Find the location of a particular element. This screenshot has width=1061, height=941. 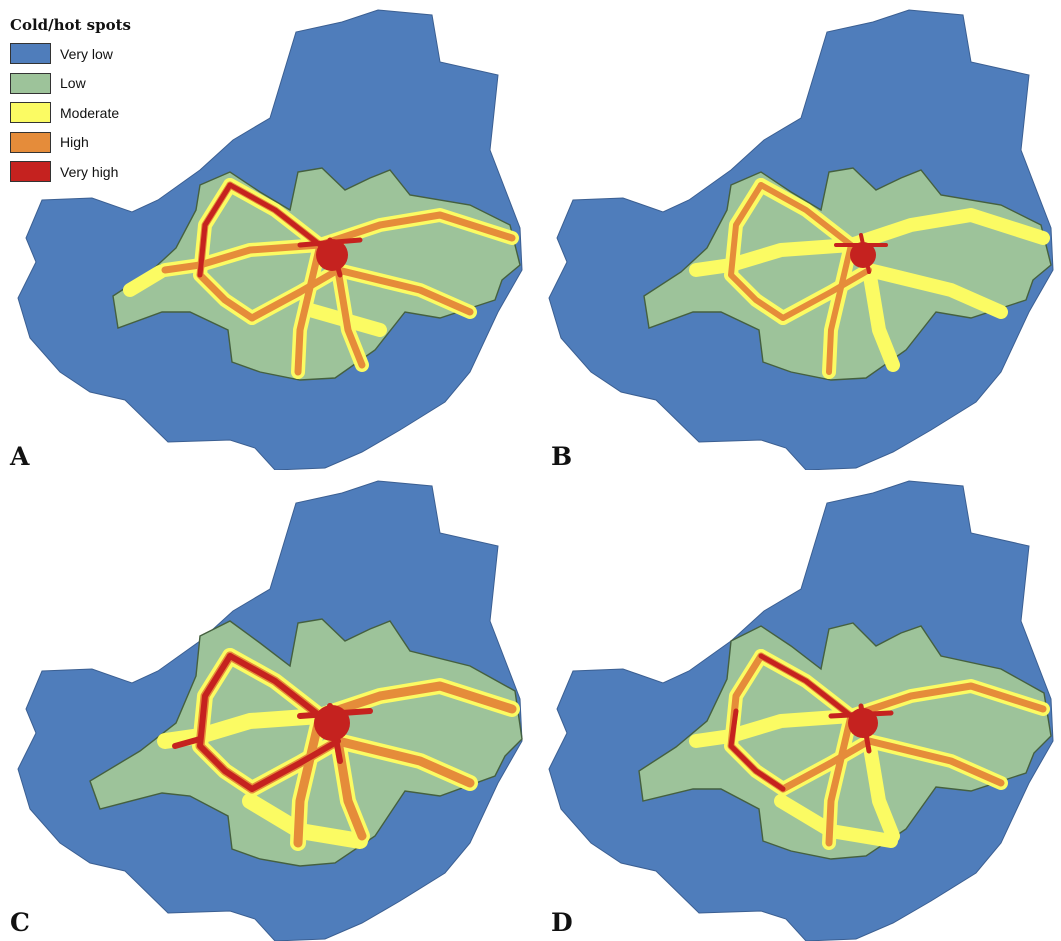

legend-swatch-very-high is located at coordinates (30, 172).